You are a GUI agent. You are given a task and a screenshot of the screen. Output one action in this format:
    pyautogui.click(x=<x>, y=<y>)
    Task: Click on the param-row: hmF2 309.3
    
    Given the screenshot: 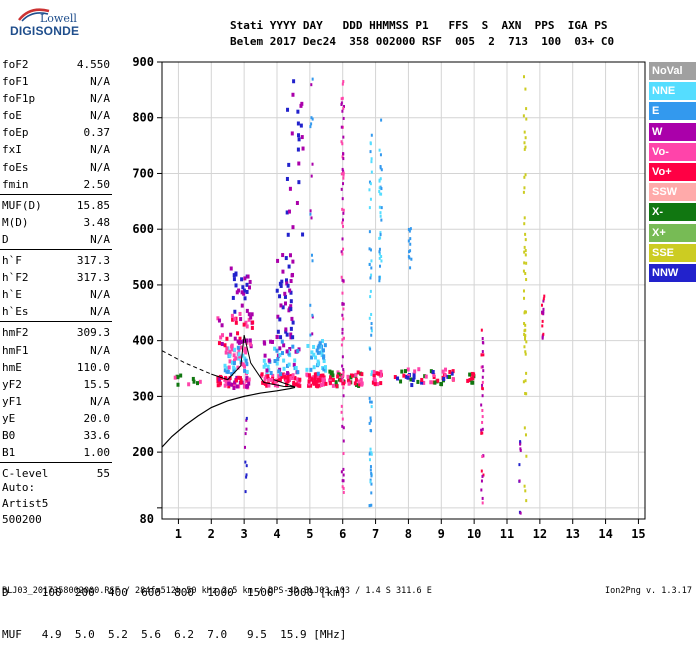 What is the action you would take?
    pyautogui.click(x=56, y=332)
    